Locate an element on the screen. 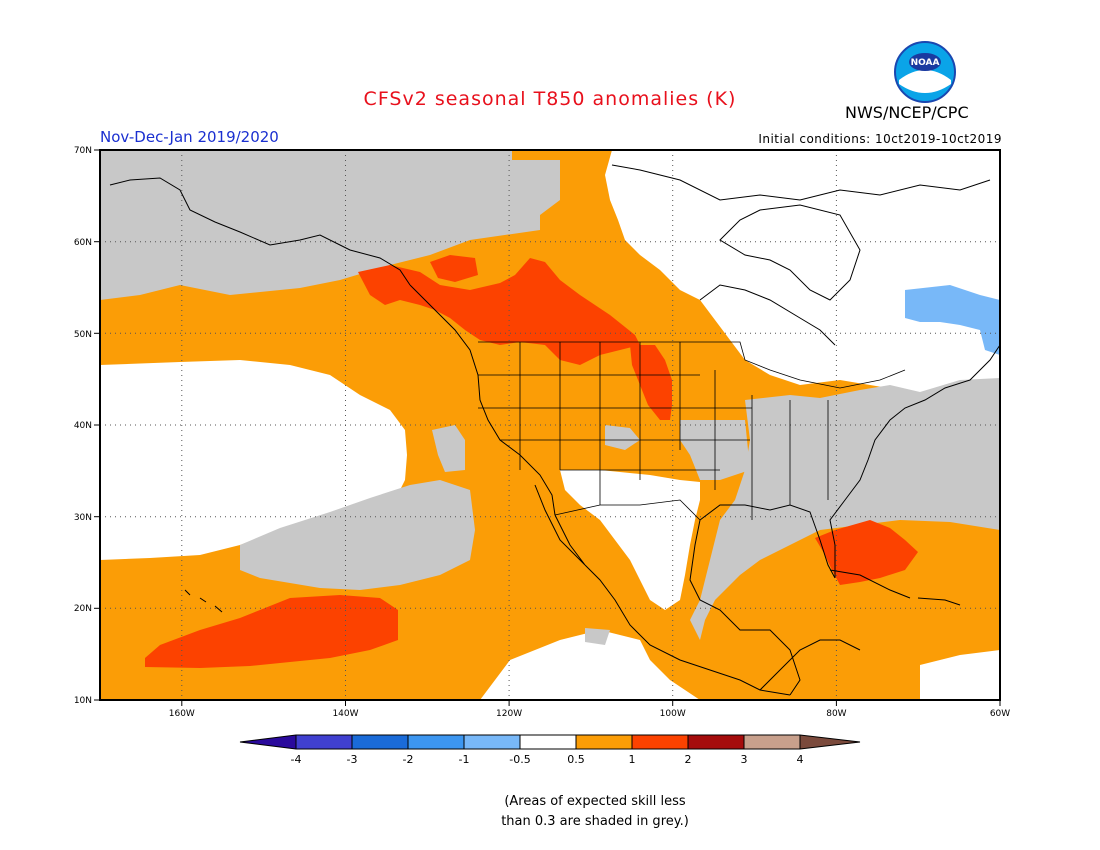 The image size is (1100, 850). lat-label: 20N is located at coordinates (83, 609).